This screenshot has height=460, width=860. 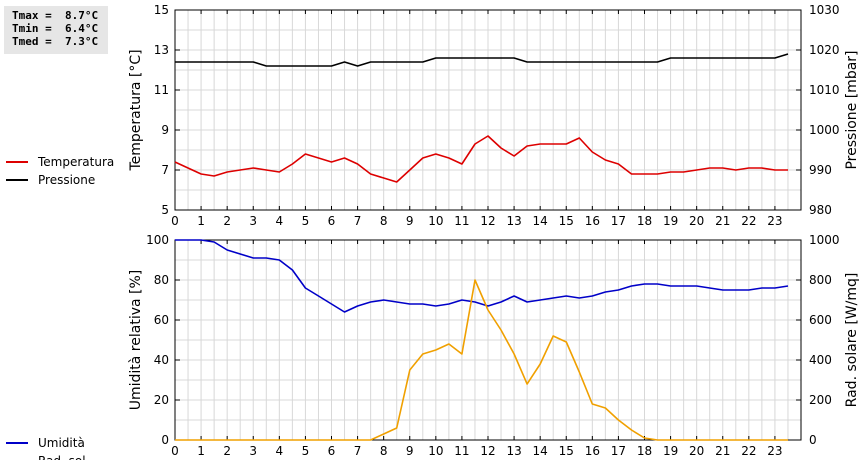 I want to click on panel2-y-tick-label: 40, so click(x=161, y=360).